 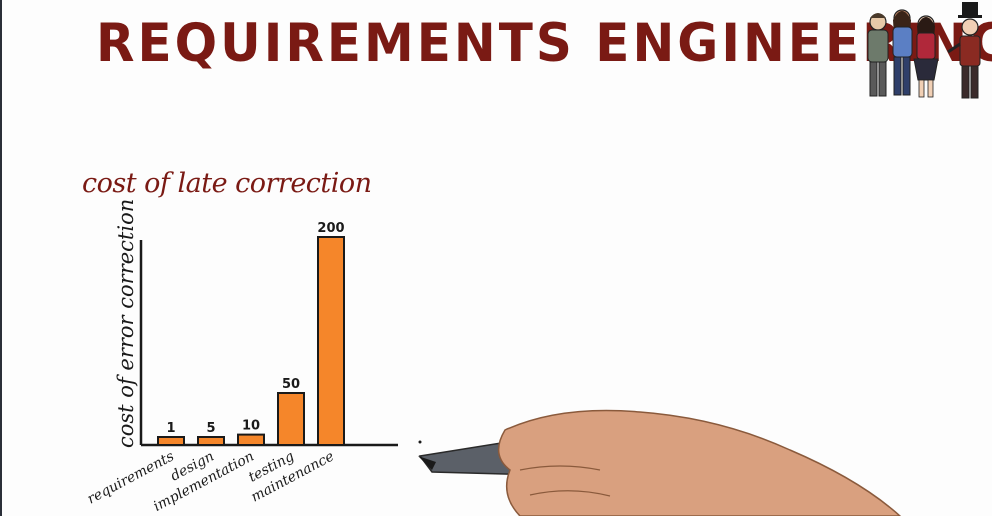 I want to click on bar-maintenance, so click(x=331, y=341).